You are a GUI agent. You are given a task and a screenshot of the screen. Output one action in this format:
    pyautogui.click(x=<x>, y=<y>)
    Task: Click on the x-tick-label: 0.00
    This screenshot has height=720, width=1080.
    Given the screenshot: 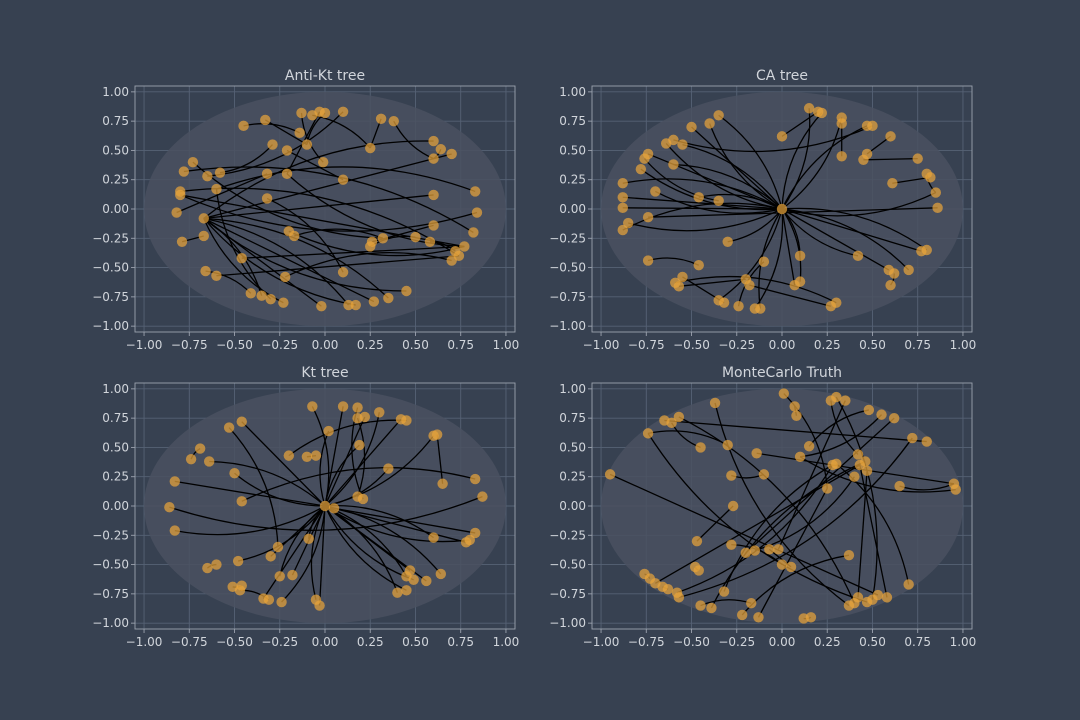 What is the action you would take?
    pyautogui.click(x=782, y=345)
    